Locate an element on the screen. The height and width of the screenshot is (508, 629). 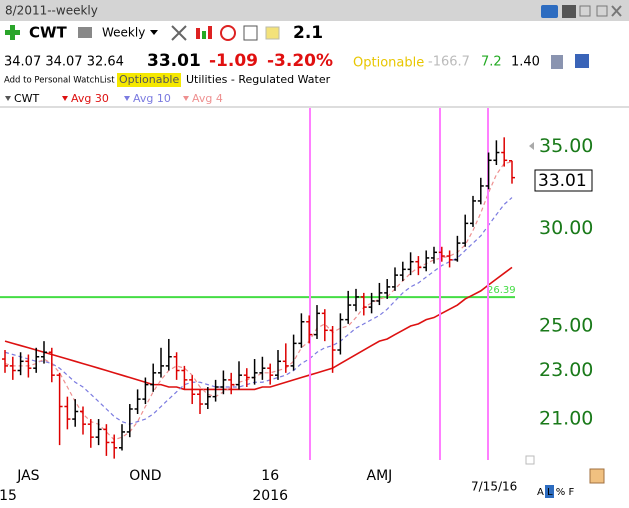
save-icon is located at coordinates (582, 61).